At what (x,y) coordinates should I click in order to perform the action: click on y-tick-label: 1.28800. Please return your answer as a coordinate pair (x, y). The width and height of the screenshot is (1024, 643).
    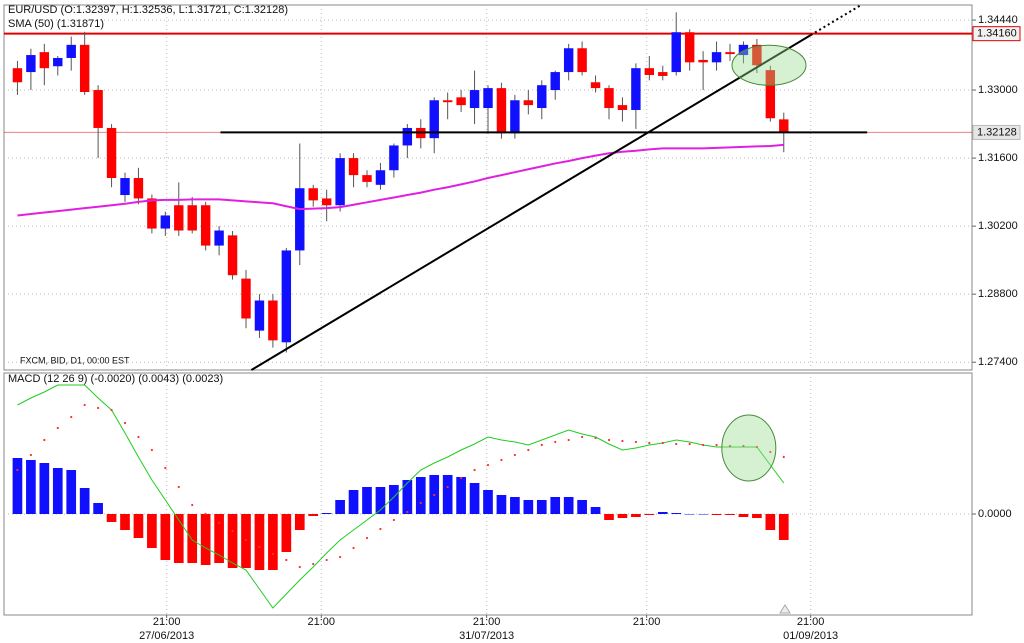
    Looking at the image, I should click on (998, 294).